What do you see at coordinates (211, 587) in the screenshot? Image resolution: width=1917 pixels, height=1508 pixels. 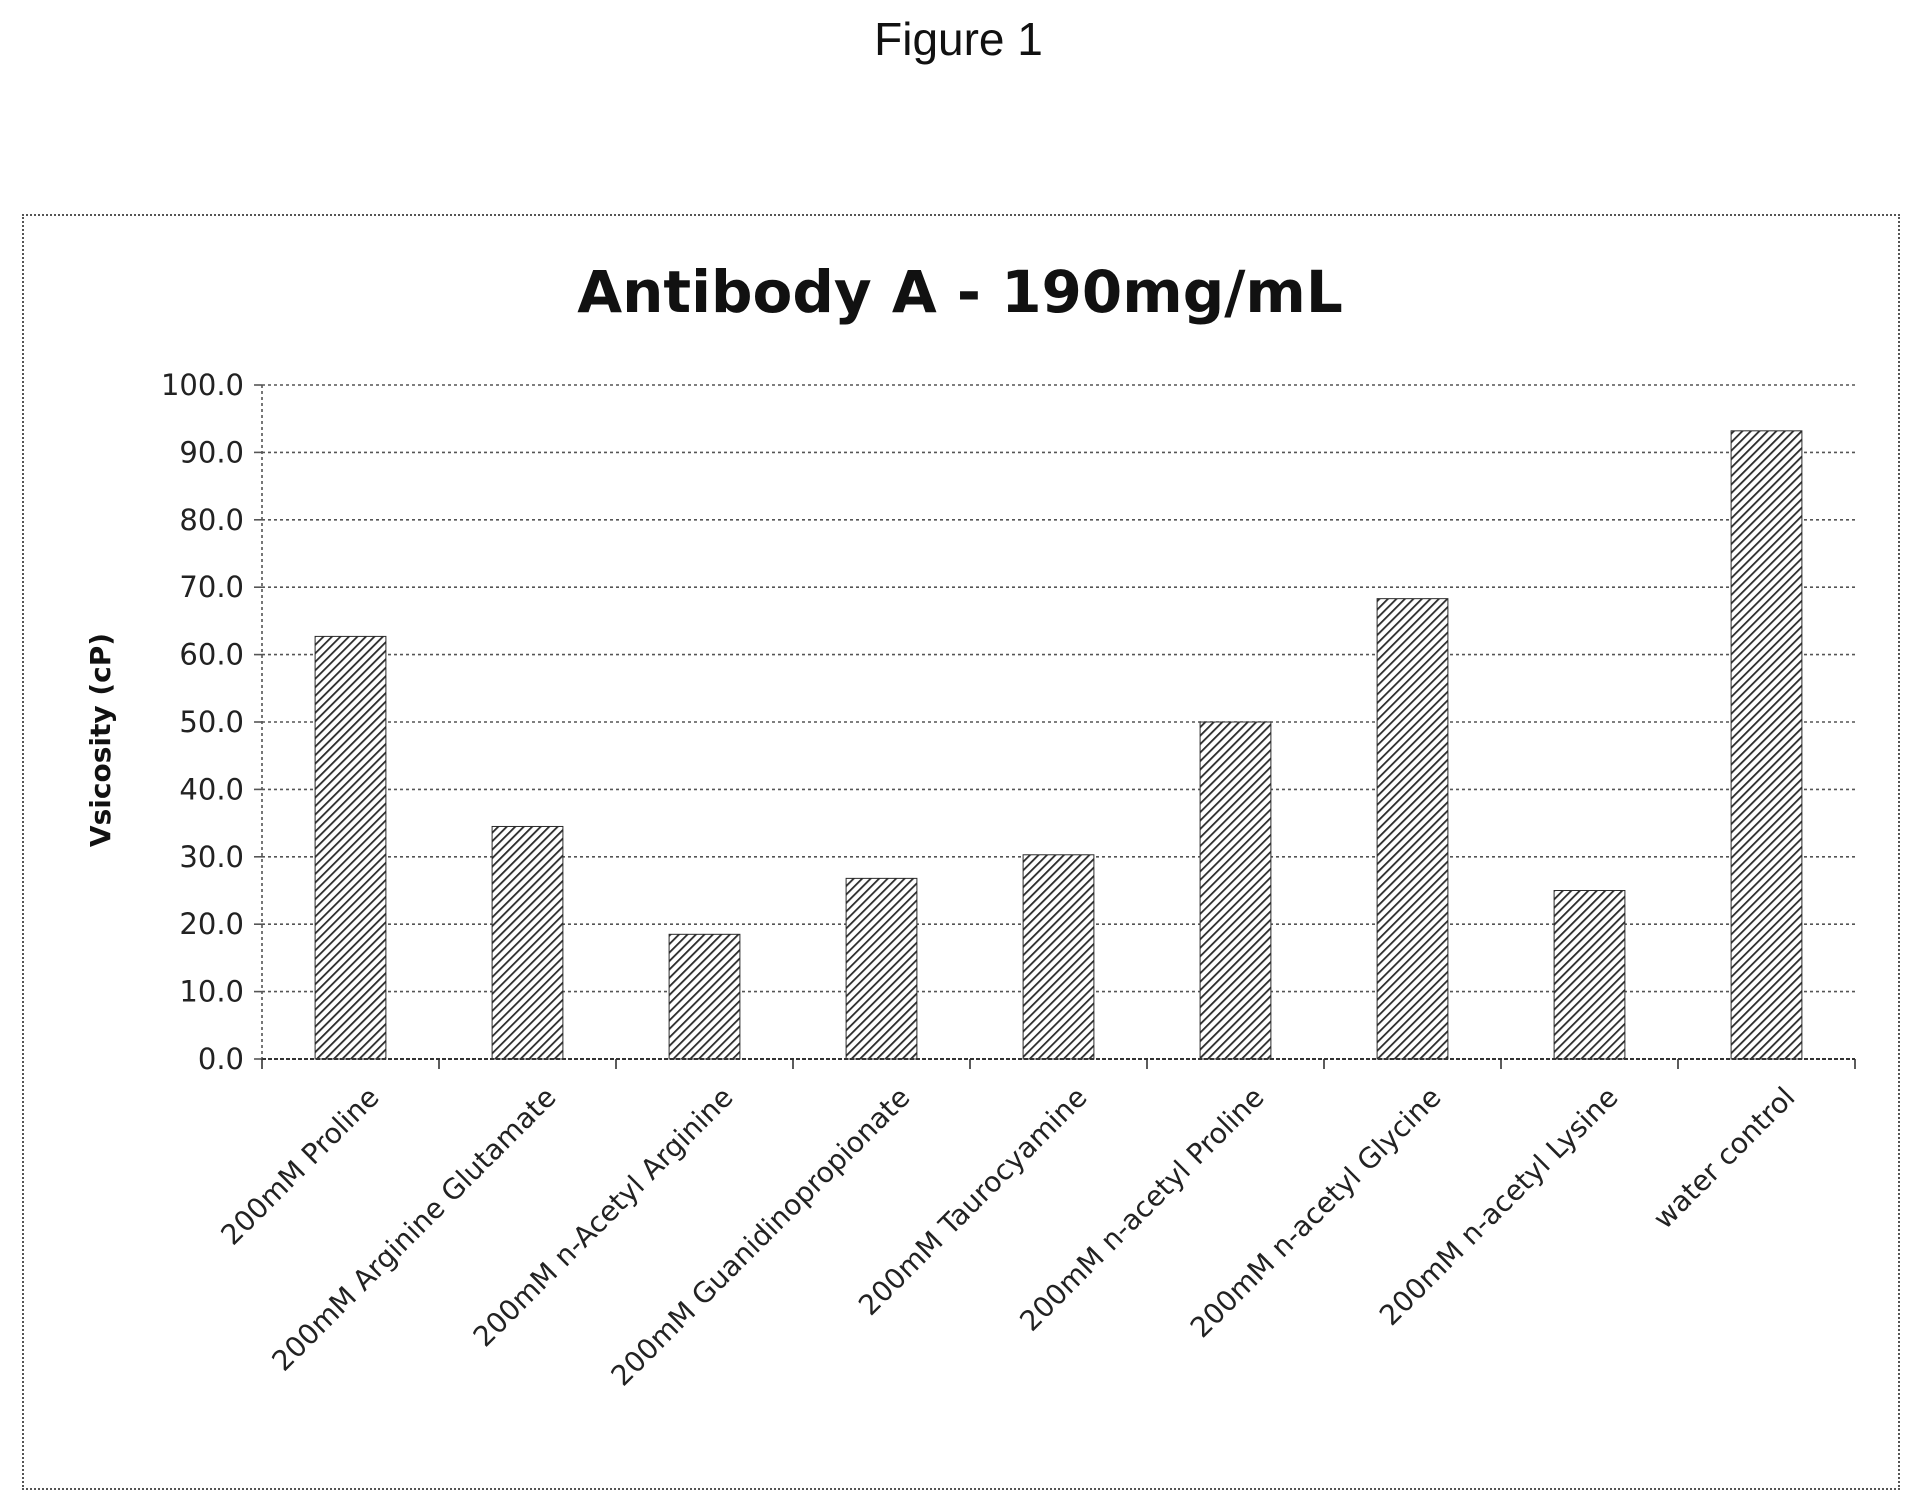 I see `y-tick-label: 70.0` at bounding box center [211, 587].